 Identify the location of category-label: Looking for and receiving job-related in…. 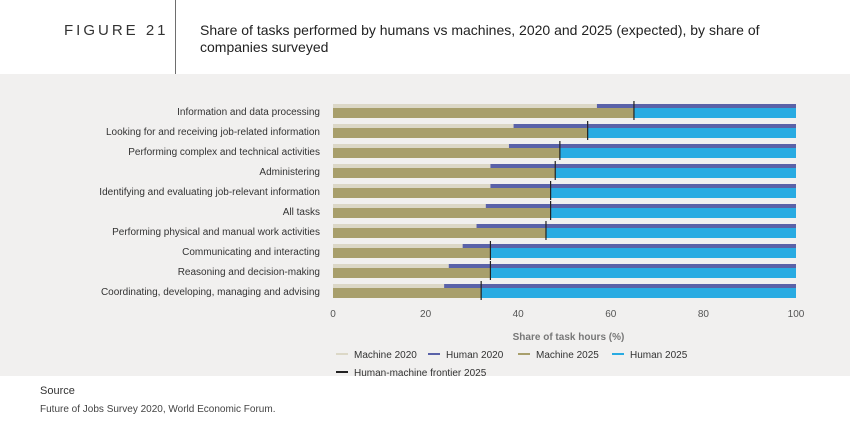
(213, 132).